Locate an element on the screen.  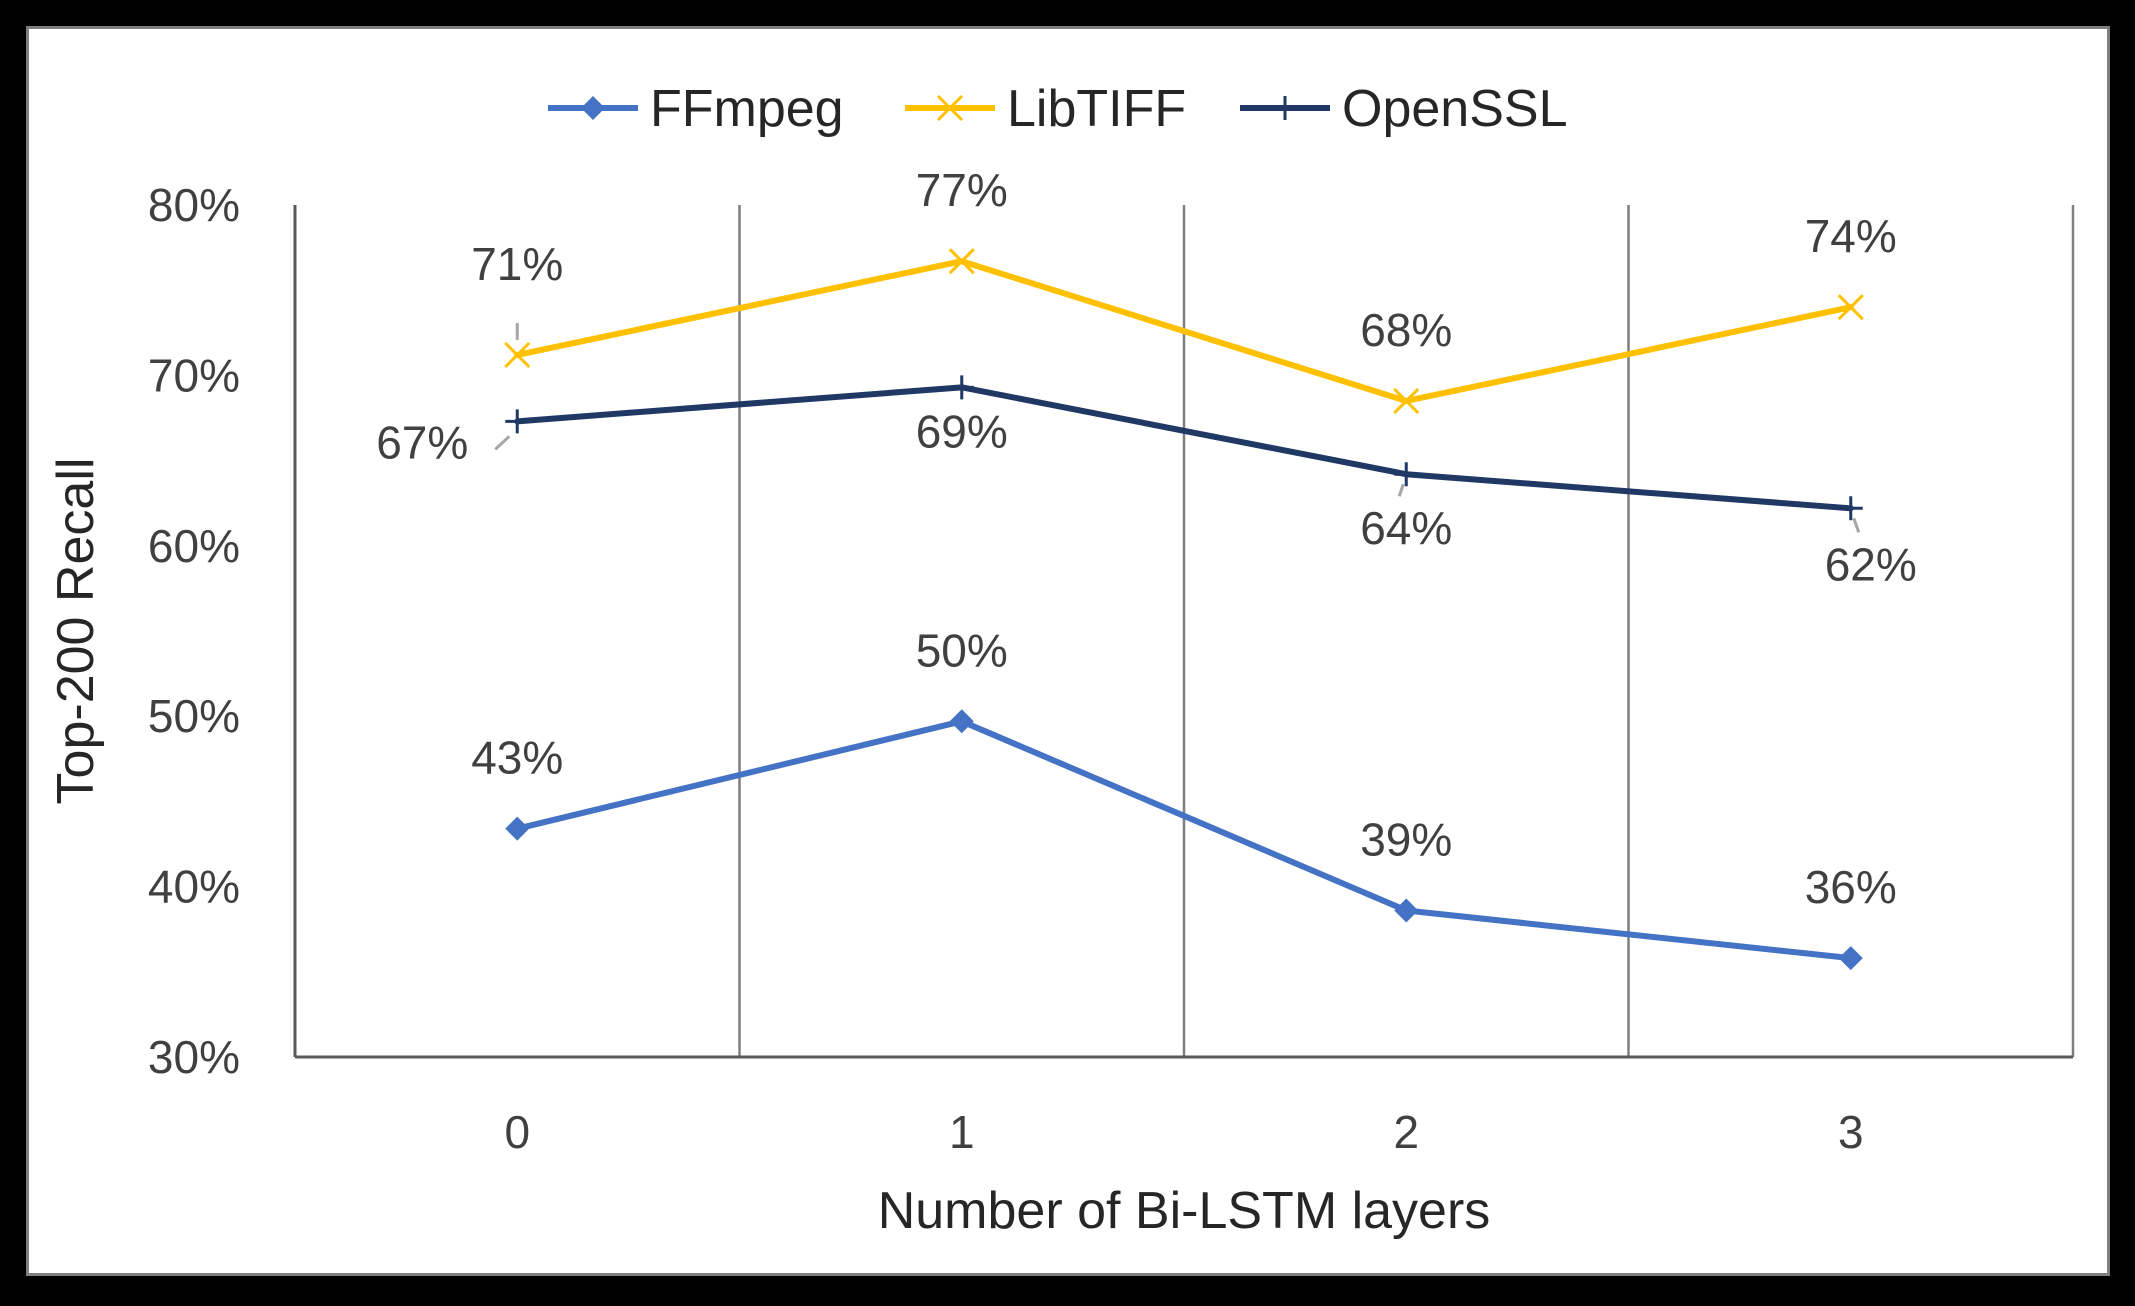
legend-label-libtiff: LibTIFF is located at coordinates (1096, 109).